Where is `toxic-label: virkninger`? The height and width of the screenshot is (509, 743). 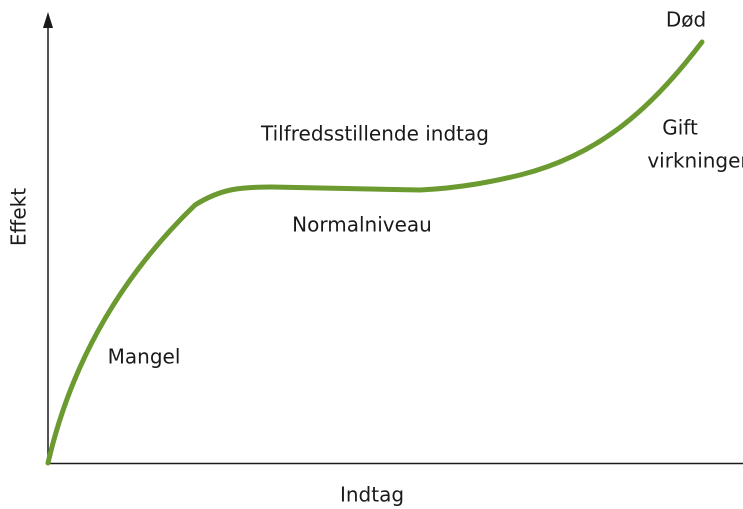 toxic-label: virkninger is located at coordinates (695, 161).